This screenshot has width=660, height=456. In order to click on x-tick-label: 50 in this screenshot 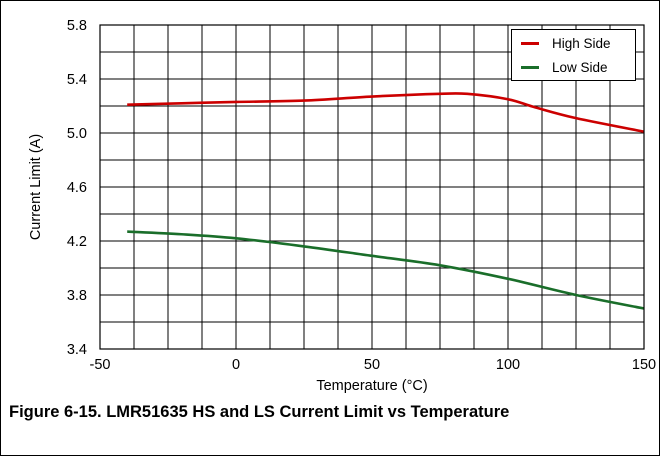, I will do `click(372, 365)`.